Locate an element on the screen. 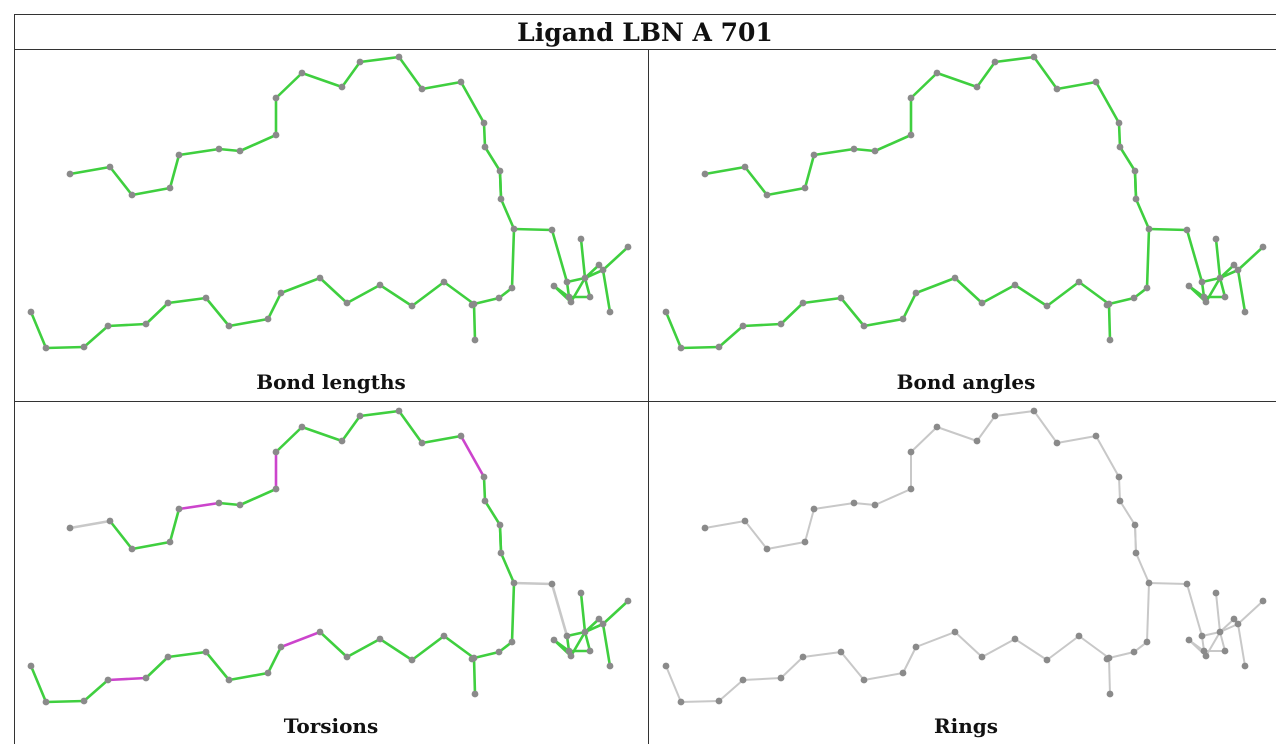 The height and width of the screenshot is (752, 1276). row-divider-left is located at coordinates (331, 401).